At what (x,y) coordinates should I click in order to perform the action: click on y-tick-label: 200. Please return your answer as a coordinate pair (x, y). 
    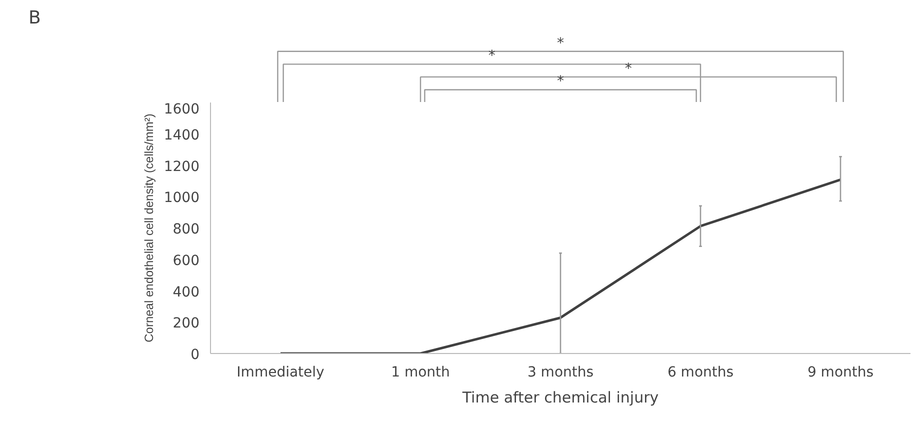
    Looking at the image, I should click on (186, 324).